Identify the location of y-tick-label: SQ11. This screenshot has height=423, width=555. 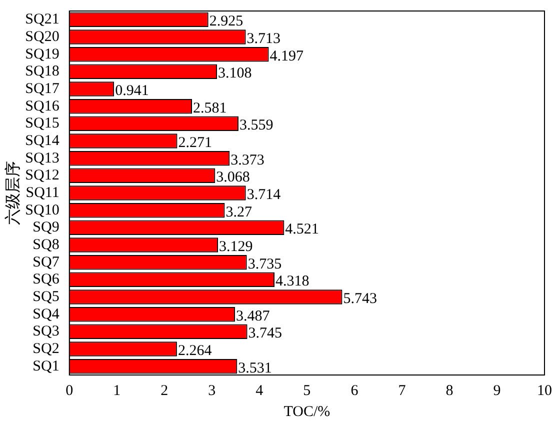
(43, 192).